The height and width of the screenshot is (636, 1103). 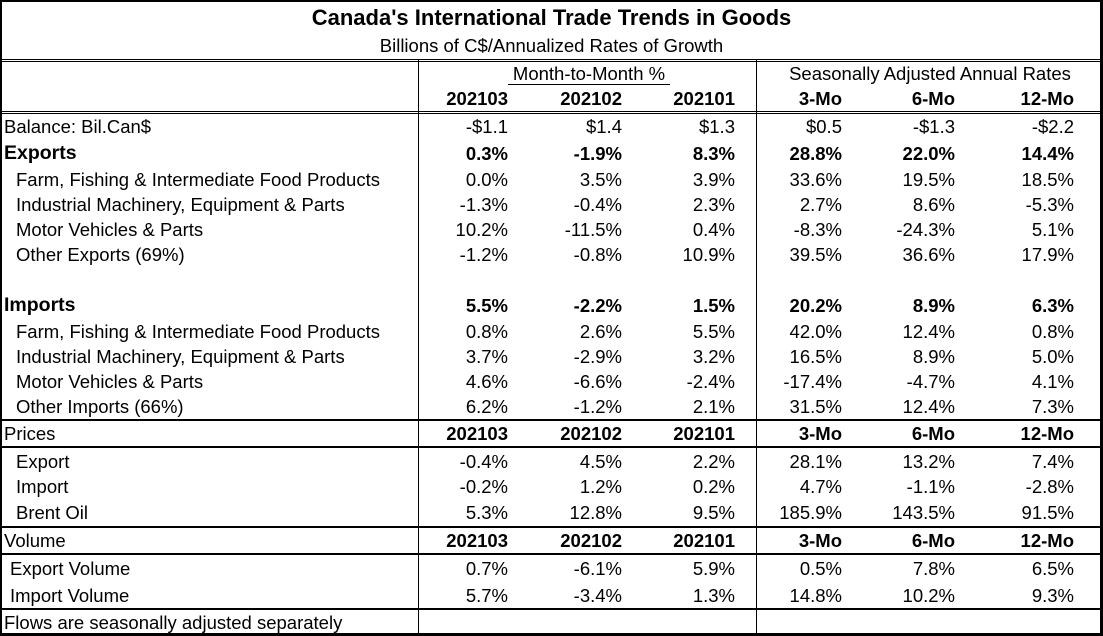 What do you see at coordinates (597, 254) in the screenshot?
I see `table-cell: -0.8%` at bounding box center [597, 254].